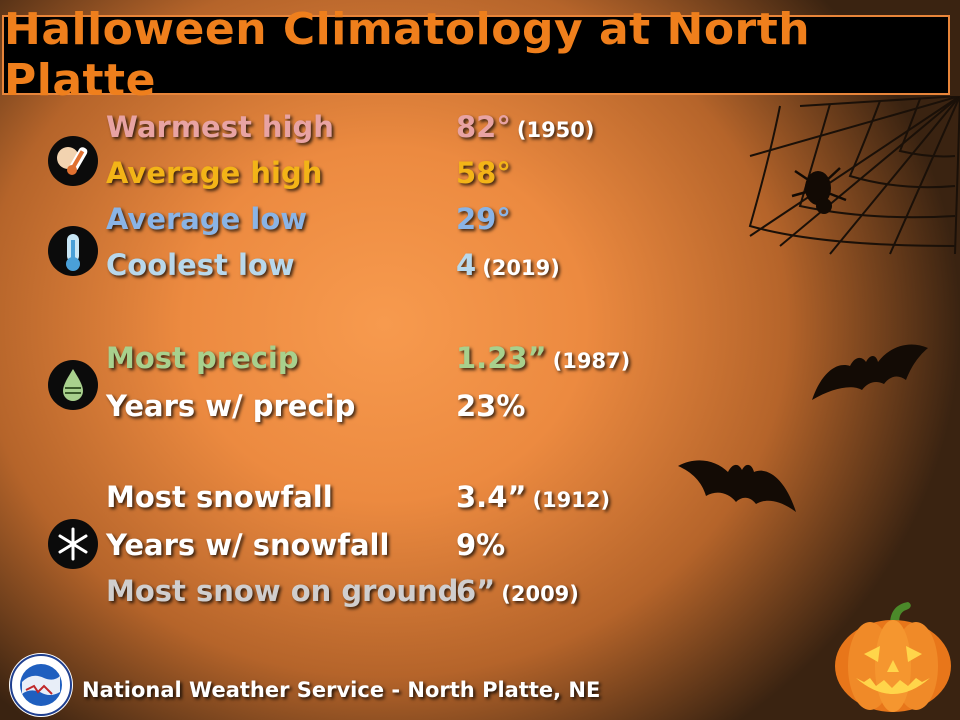 This screenshot has height=720, width=960. Describe the element at coordinates (540, 594) in the screenshot. I see `stat-year: (2009)` at that location.